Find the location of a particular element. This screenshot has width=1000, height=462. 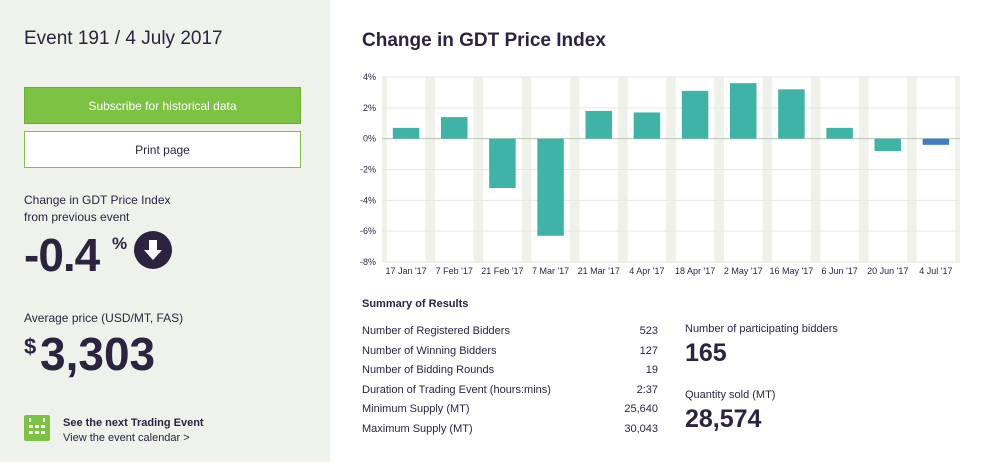

change-unit: % is located at coordinates (120, 243).